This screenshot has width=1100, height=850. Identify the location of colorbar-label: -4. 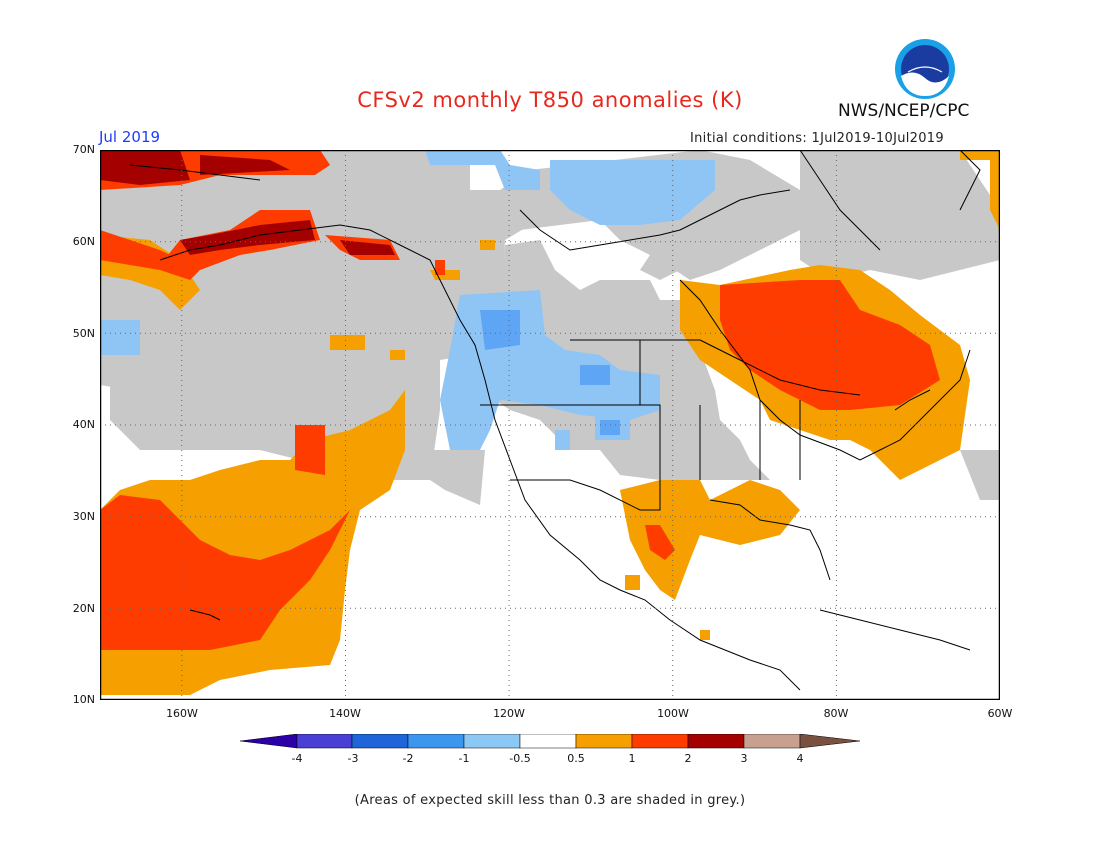
(297, 758).